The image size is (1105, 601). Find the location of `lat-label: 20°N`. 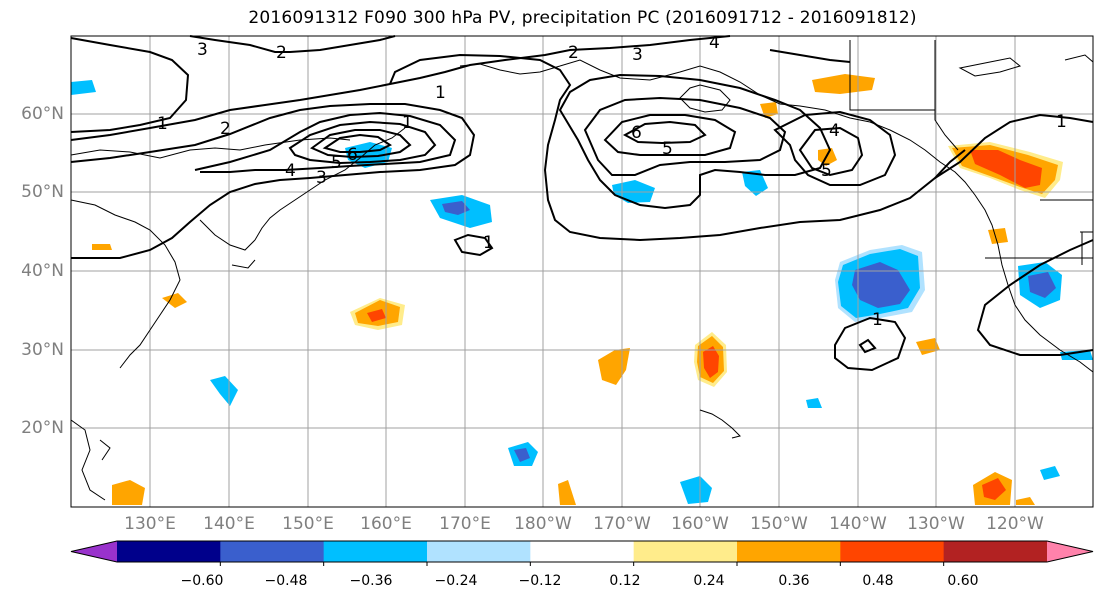

lat-label: 20°N is located at coordinates (42, 428).